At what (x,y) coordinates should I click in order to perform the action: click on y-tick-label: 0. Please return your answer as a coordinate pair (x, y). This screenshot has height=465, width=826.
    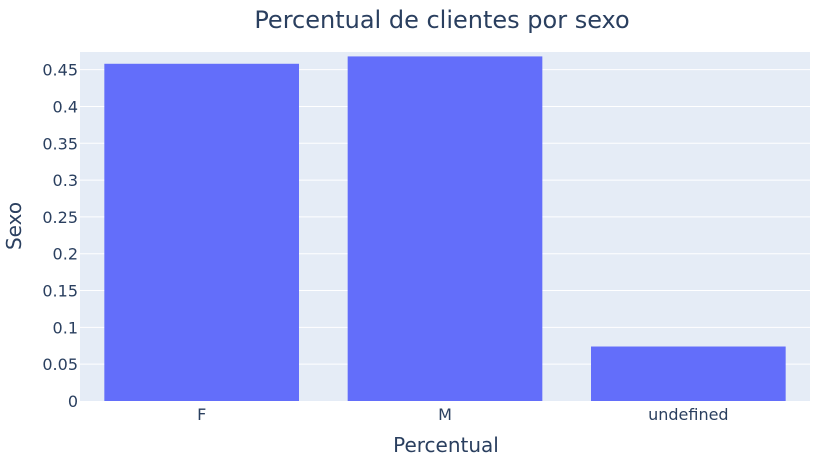
    Looking at the image, I should click on (73, 401).